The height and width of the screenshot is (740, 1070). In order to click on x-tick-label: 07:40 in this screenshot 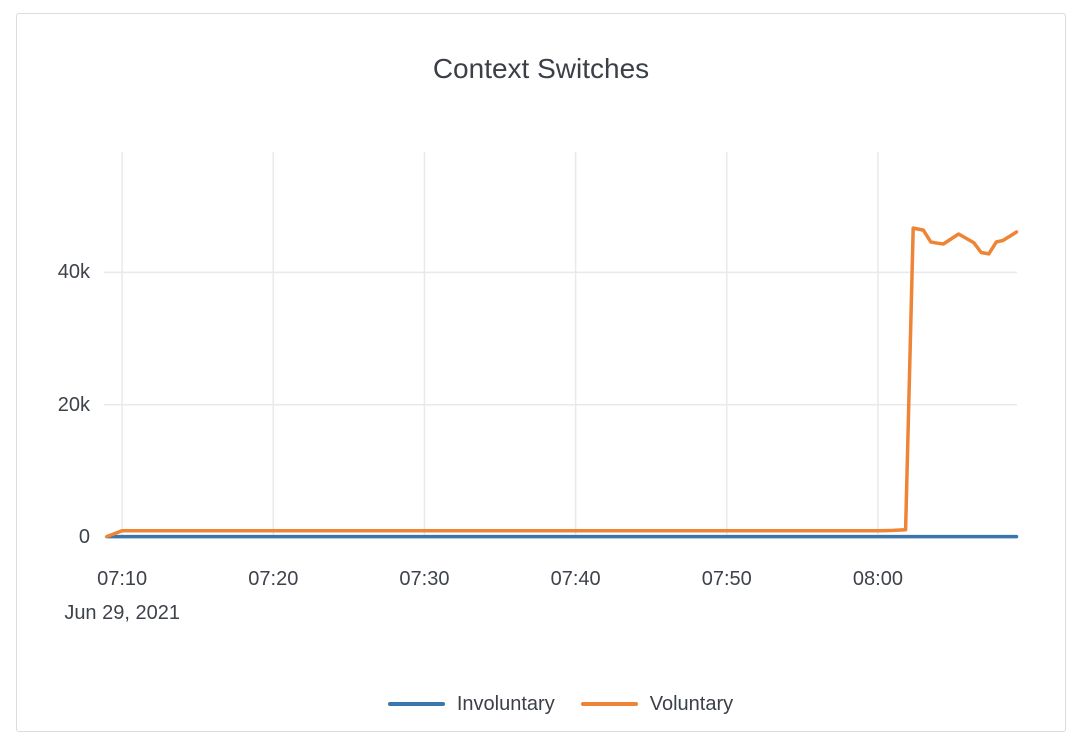, I will do `click(575, 579)`.